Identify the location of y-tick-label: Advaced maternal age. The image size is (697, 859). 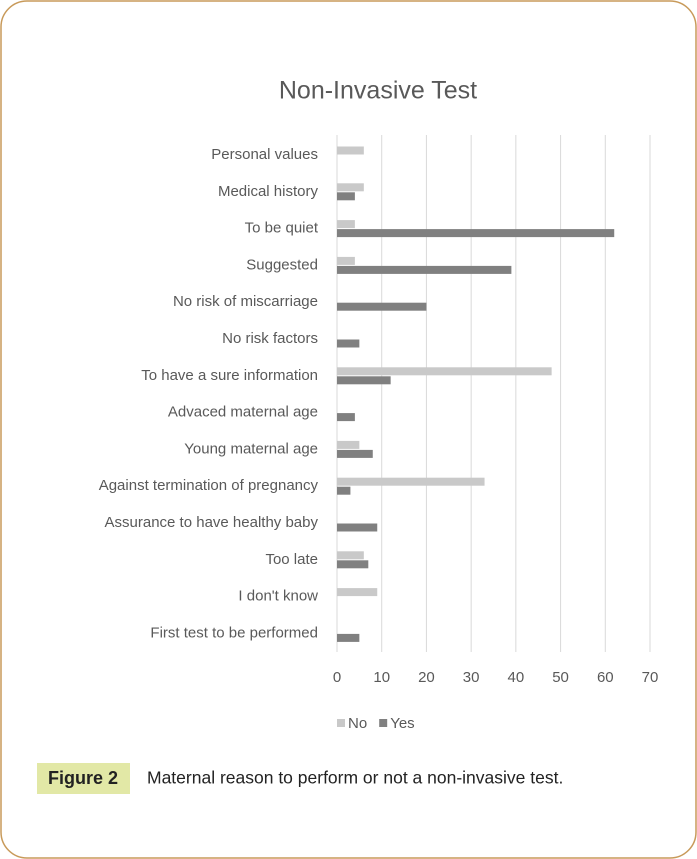
(243, 412).